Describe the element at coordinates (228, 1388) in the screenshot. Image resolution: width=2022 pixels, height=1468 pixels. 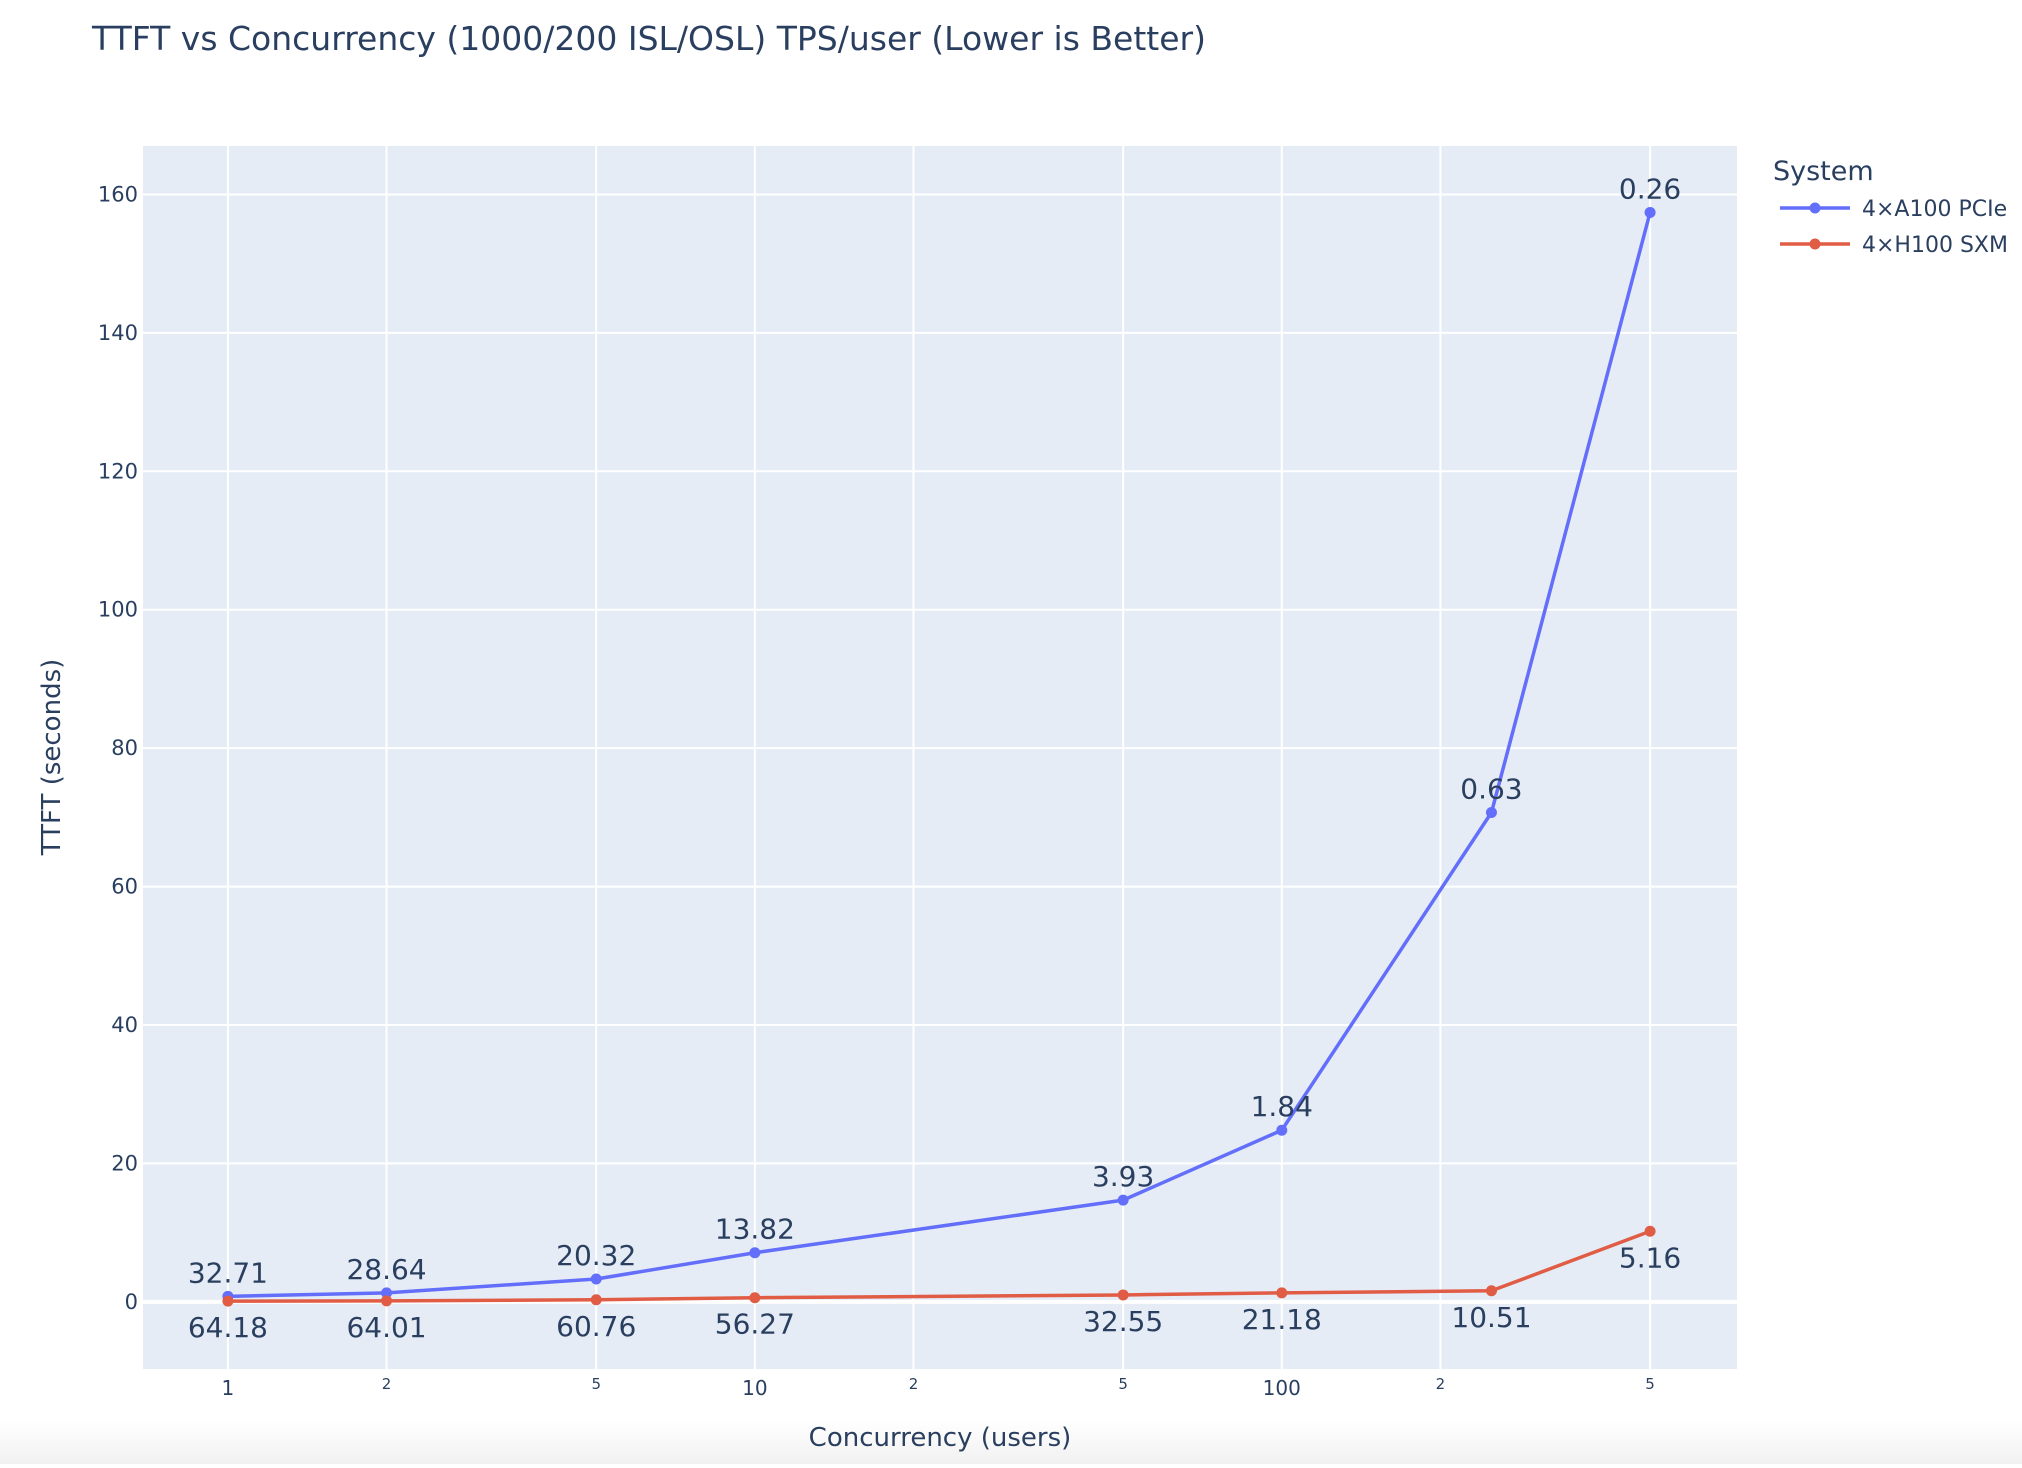
I see `x-tick-label: 1` at that location.